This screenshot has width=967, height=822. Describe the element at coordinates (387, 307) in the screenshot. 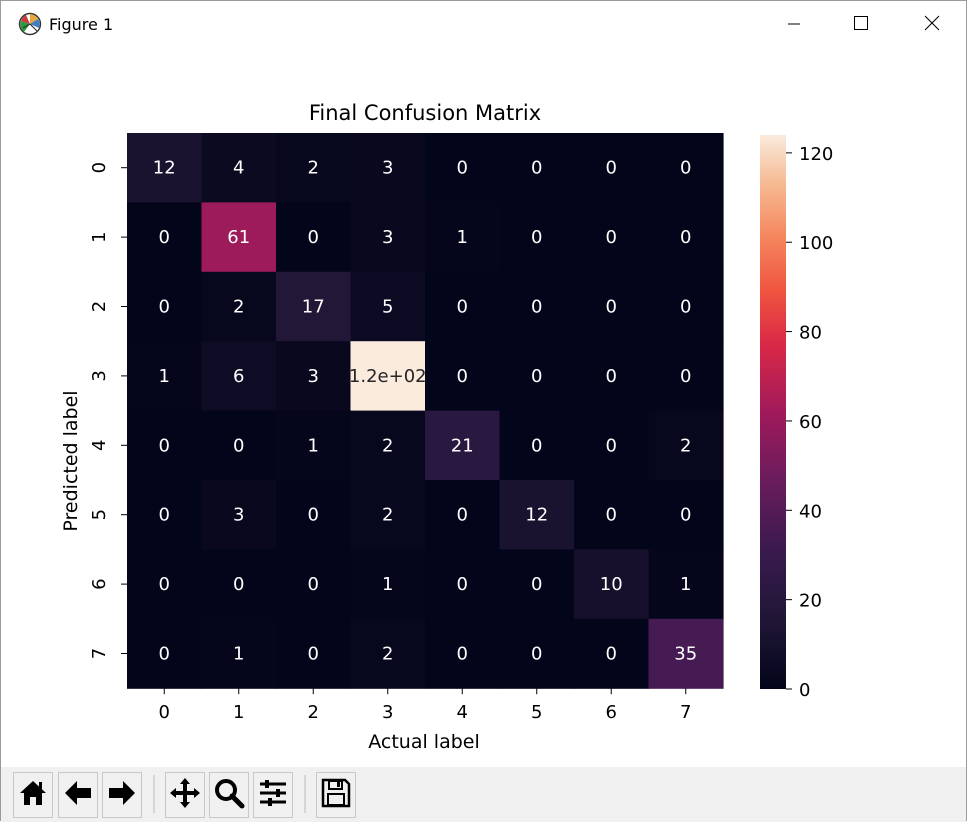

I see `cell-value-label: 5` at that location.